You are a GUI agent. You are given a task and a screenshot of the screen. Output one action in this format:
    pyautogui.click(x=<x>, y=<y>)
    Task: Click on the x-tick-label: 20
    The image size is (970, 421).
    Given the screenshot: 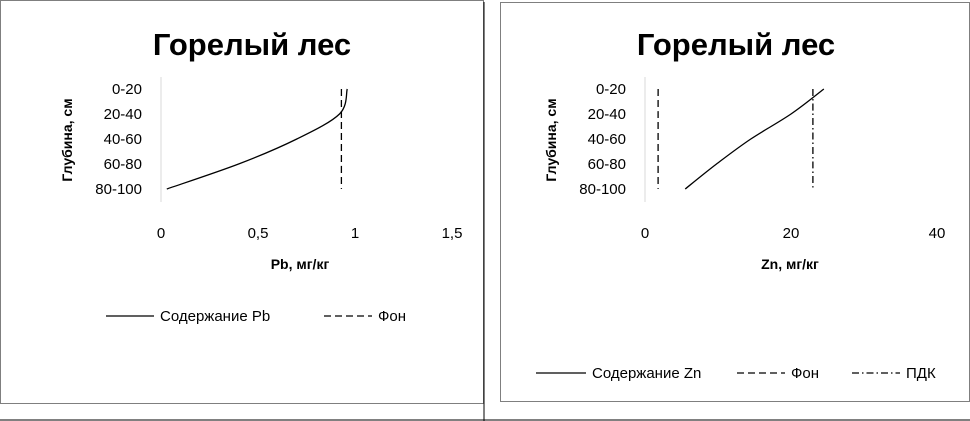 What is the action you would take?
    pyautogui.click(x=791, y=233)
    